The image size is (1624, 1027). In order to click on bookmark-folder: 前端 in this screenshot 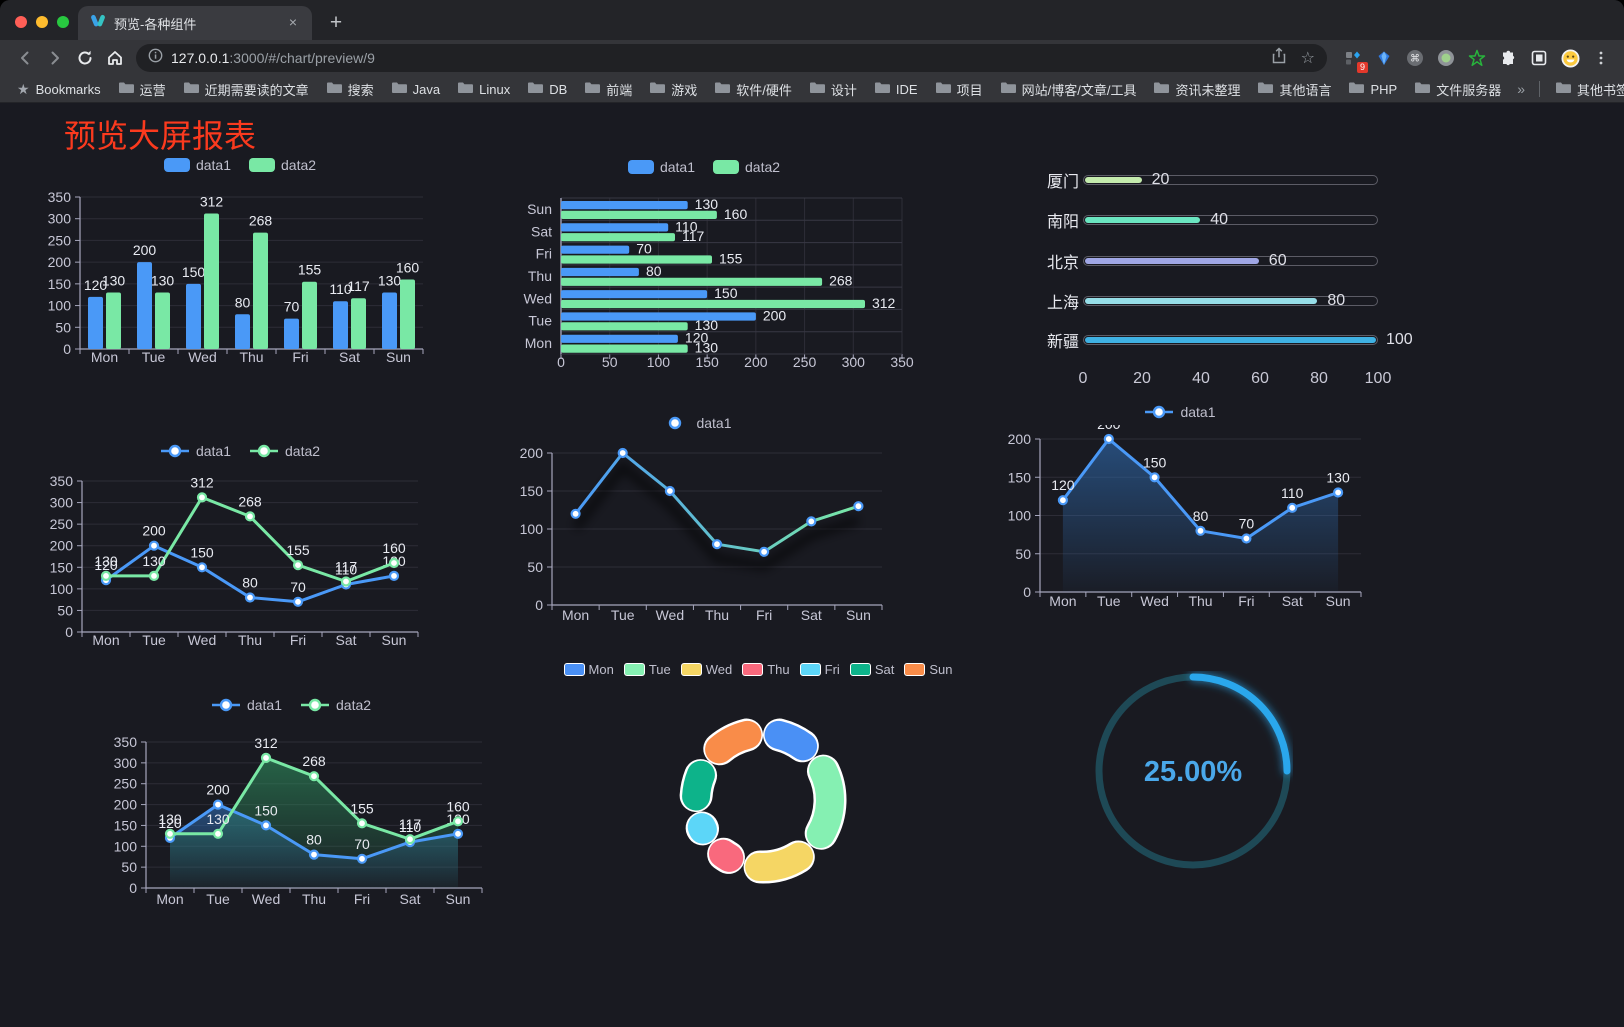, I will do `click(608, 89)`.